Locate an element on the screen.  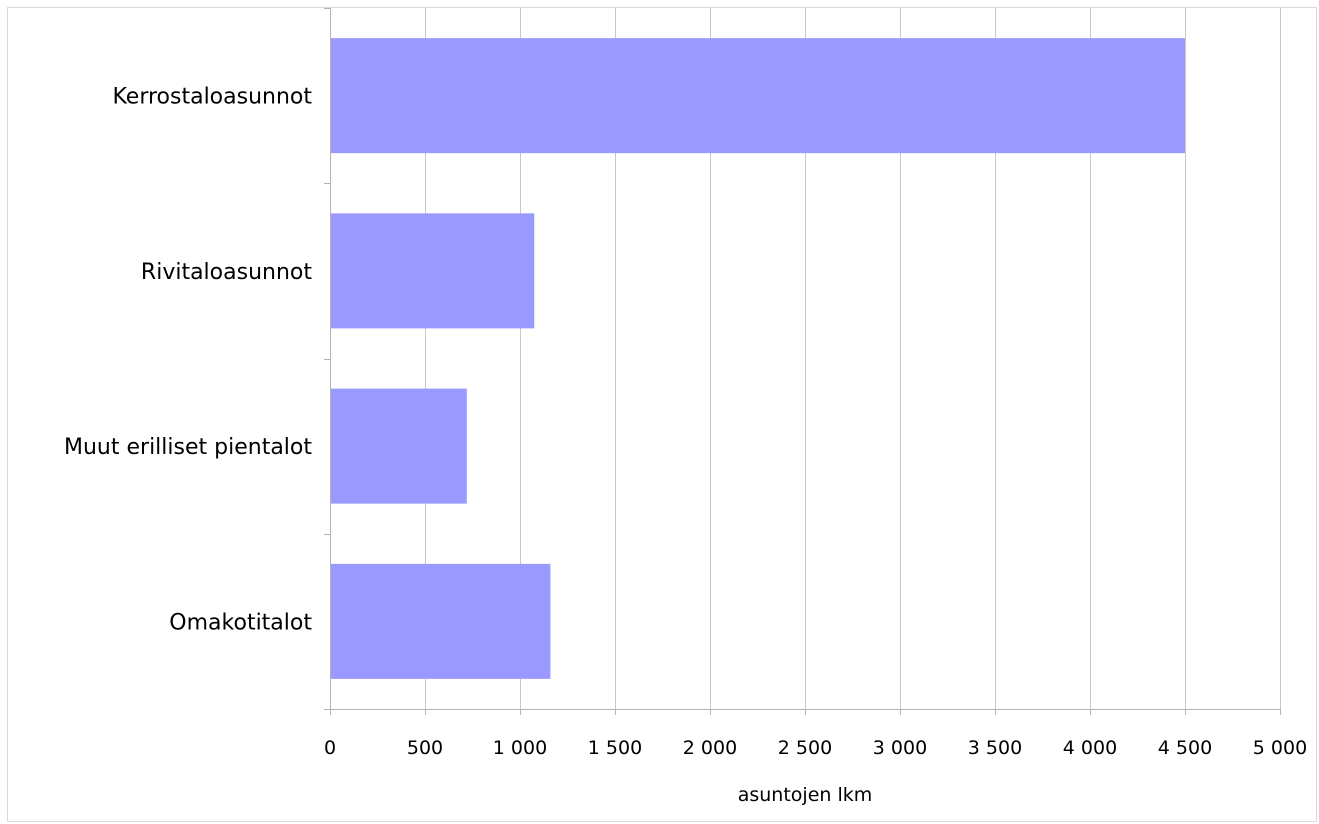
x-tick-label: 1 000 is located at coordinates (520, 748).